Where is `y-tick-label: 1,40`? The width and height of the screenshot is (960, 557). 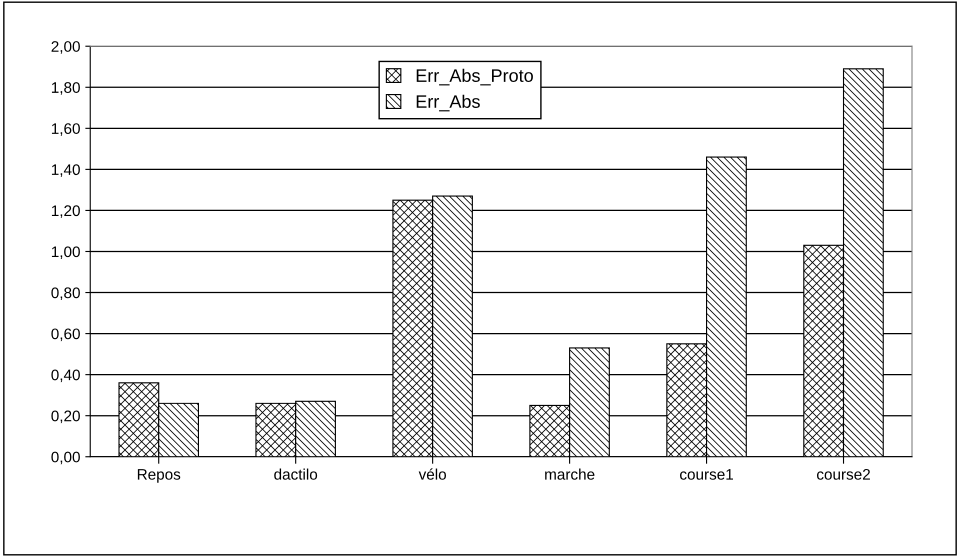 y-tick-label: 1,40 is located at coordinates (66, 170).